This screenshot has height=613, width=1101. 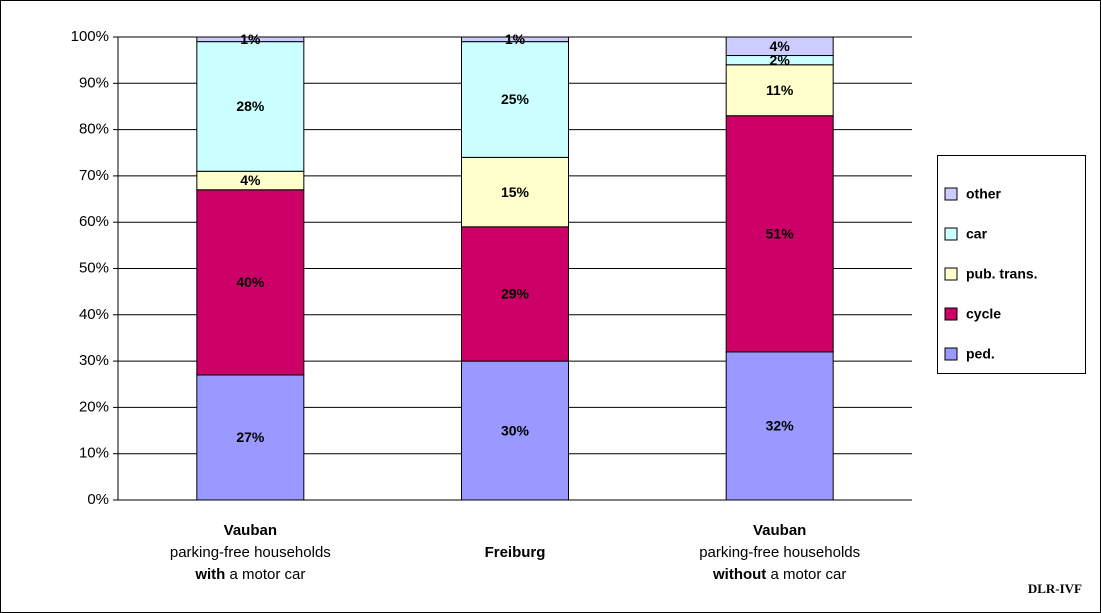 I want to click on y-tick-label: 30%, so click(x=94, y=360).